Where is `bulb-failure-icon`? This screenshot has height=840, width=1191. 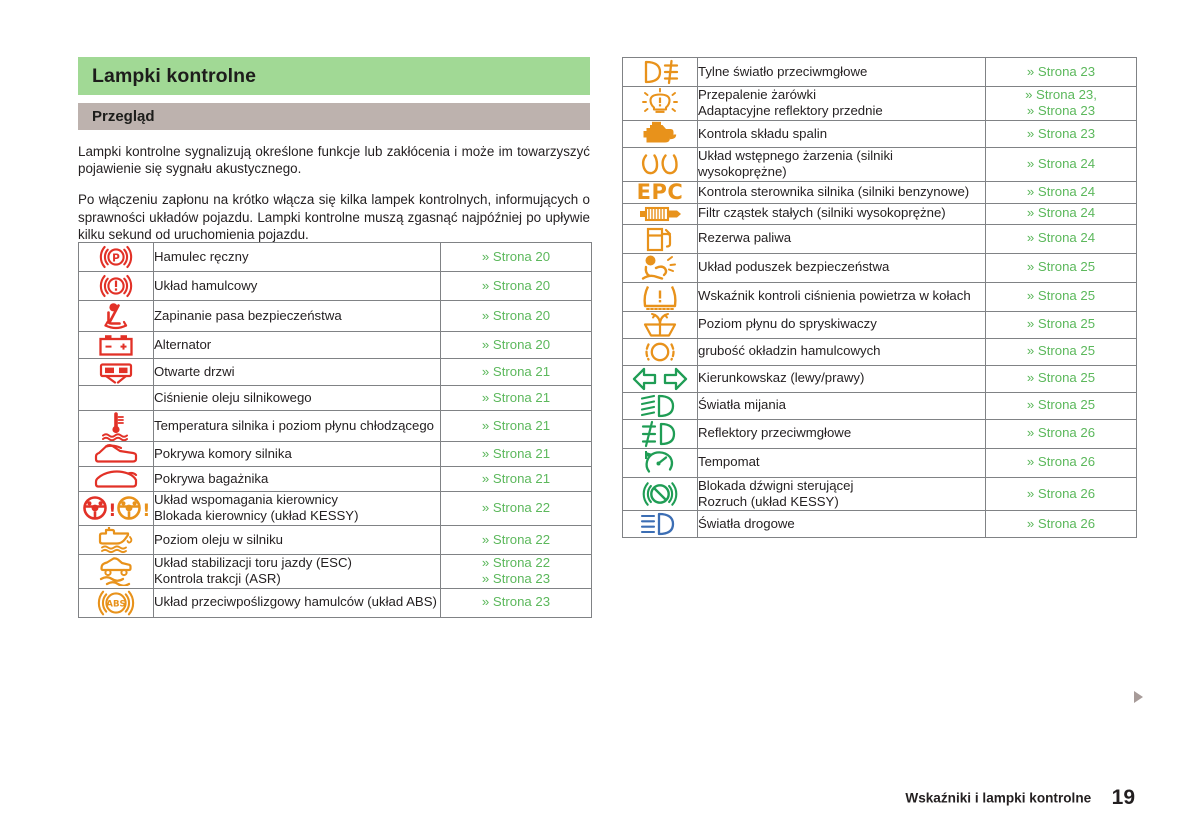 bulb-failure-icon is located at coordinates (660, 103).